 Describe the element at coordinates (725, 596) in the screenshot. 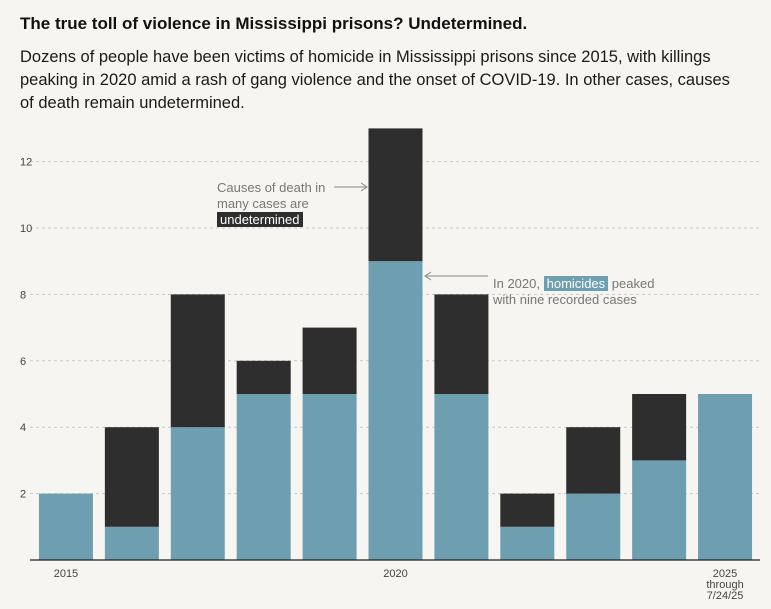

I see `x-tick-label-2025-line2: 7/24/25` at that location.